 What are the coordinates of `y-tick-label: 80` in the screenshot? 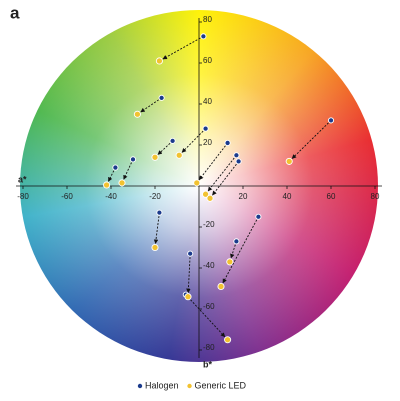 It's located at (207, 19).